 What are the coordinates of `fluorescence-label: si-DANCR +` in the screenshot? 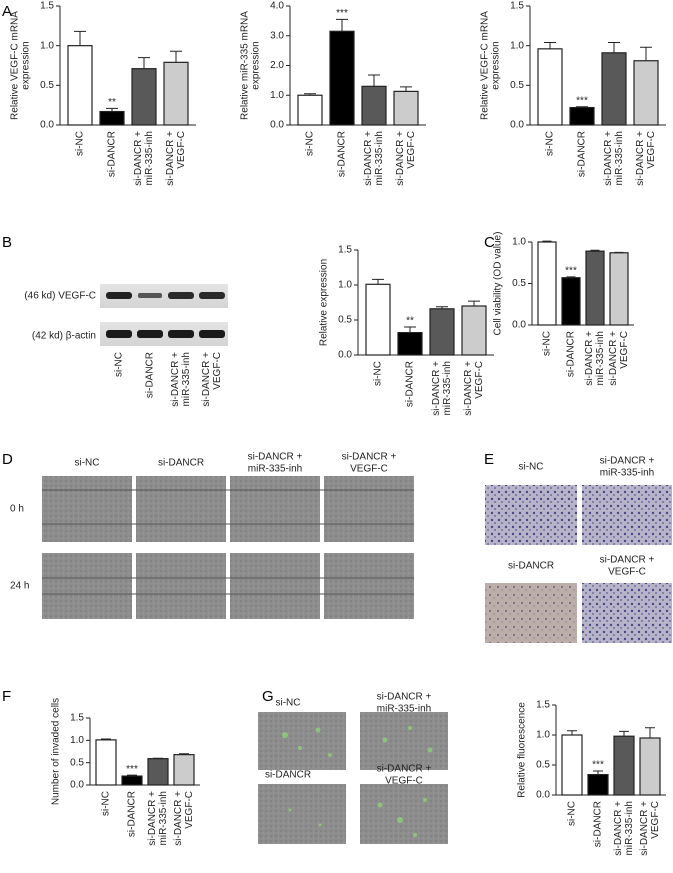 It's located at (404, 697).